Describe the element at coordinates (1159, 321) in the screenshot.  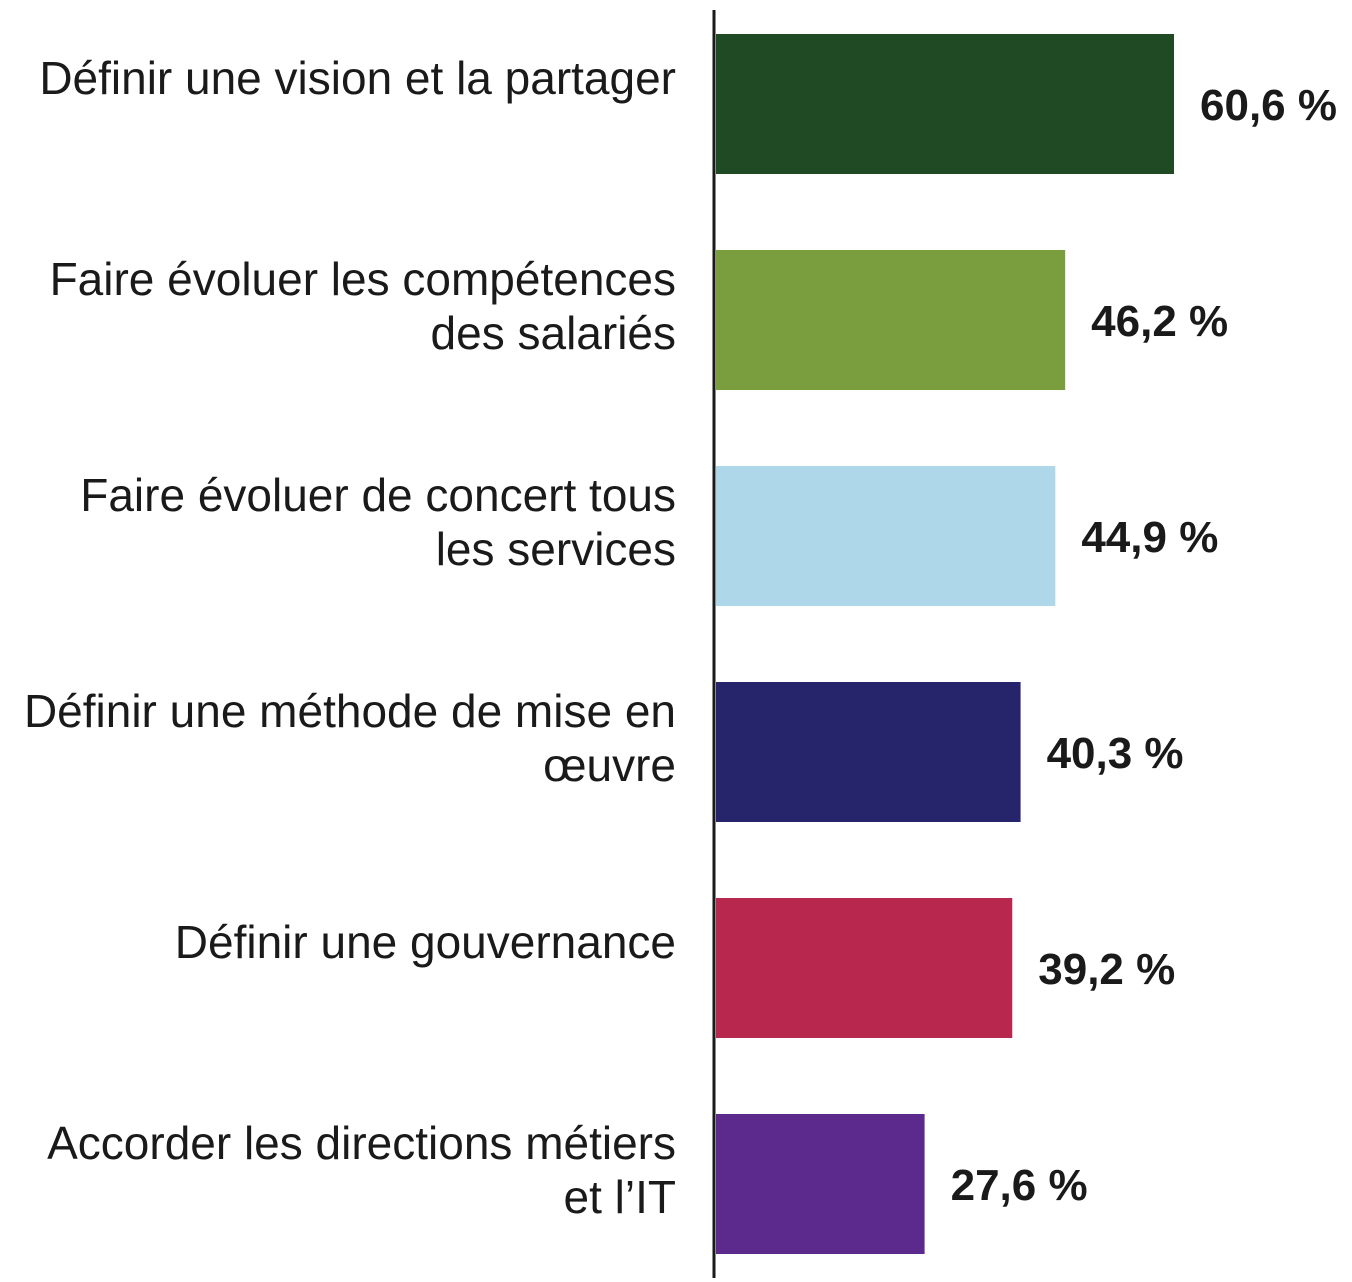
I see `value-label-2: 46,2 %` at that location.